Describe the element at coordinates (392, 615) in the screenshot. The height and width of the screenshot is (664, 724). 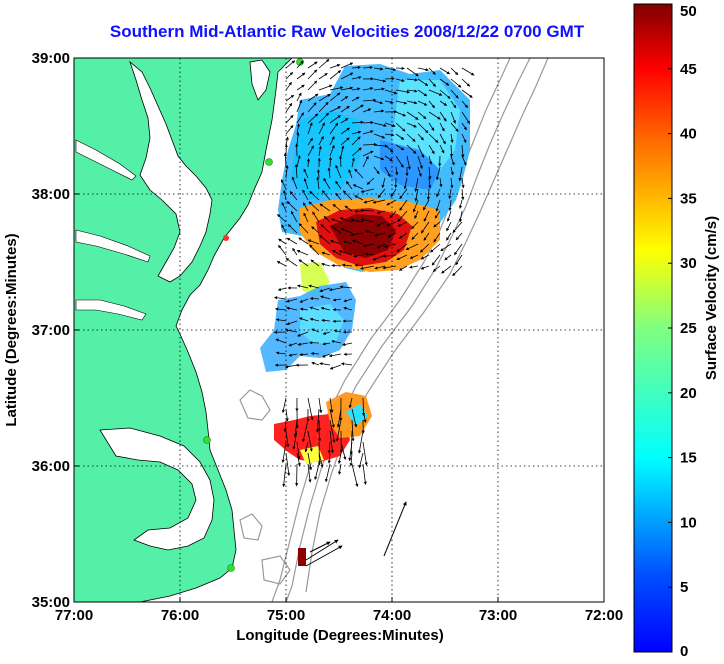
I see `x-tick-label: 74:00` at that location.